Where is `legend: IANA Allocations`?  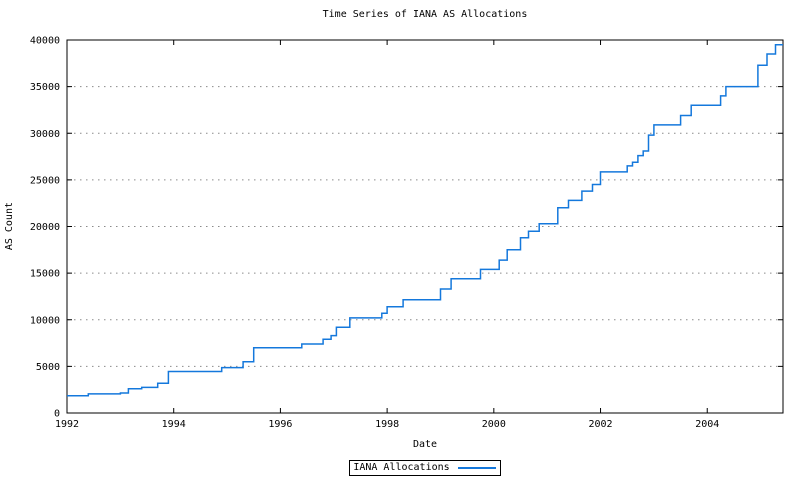 legend: IANA Allocations is located at coordinates (425, 468).